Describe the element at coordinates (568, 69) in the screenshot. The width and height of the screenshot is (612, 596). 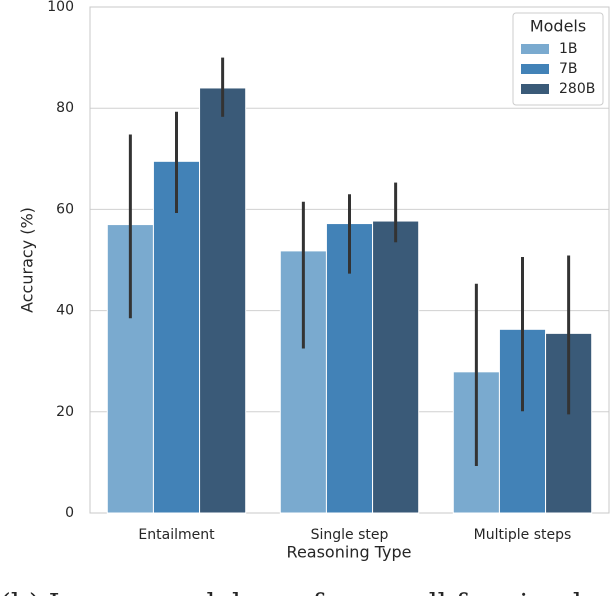
I see `legend-label: 7B` at that location.